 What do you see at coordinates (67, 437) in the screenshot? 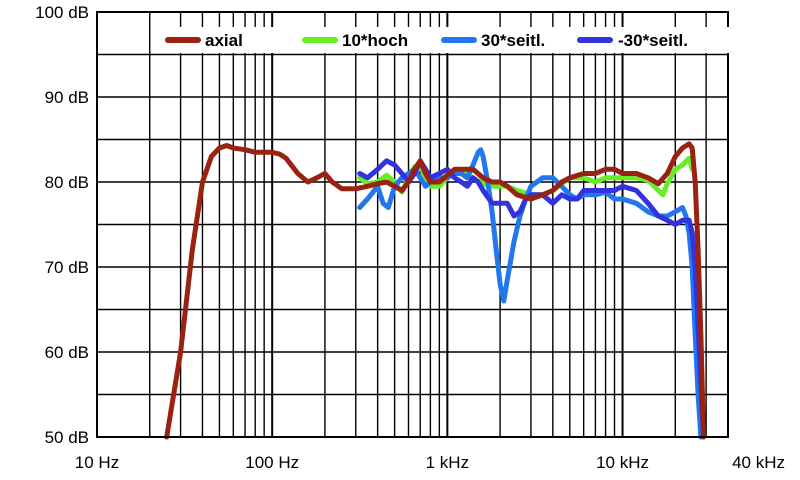
I see `y-tick-label: 50 dB` at bounding box center [67, 437].